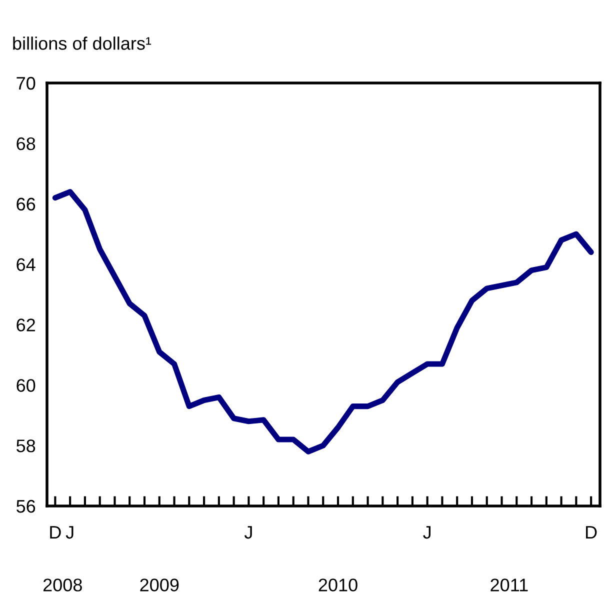 Image resolution: width=614 pixels, height=594 pixels. I want to click on y-tick-label: 62, so click(25, 325).